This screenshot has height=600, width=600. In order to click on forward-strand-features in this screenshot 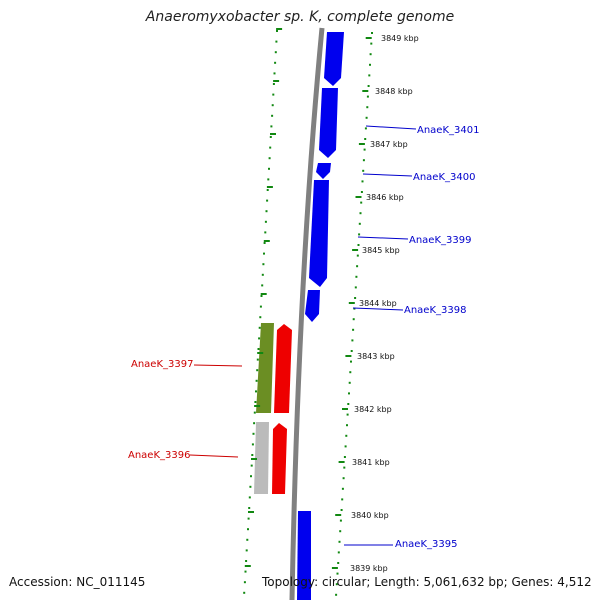, I will do `click(320, 316)`.